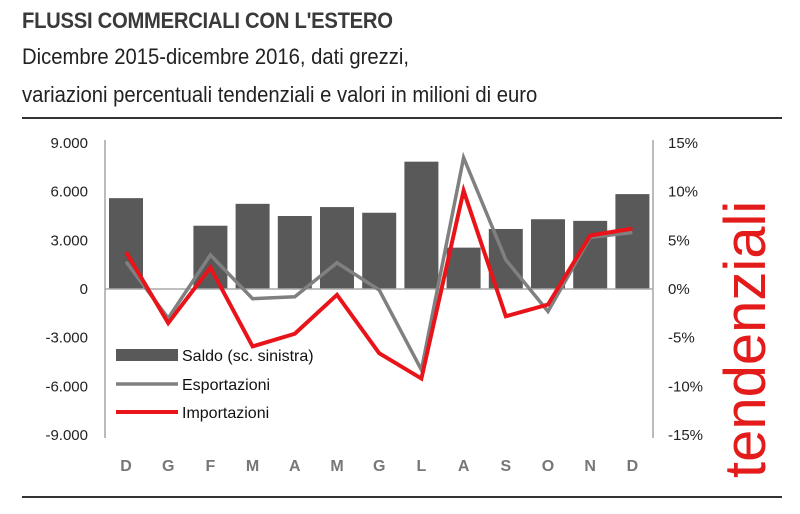  Describe the element at coordinates (211, 466) in the screenshot. I see `category-label: F` at that location.